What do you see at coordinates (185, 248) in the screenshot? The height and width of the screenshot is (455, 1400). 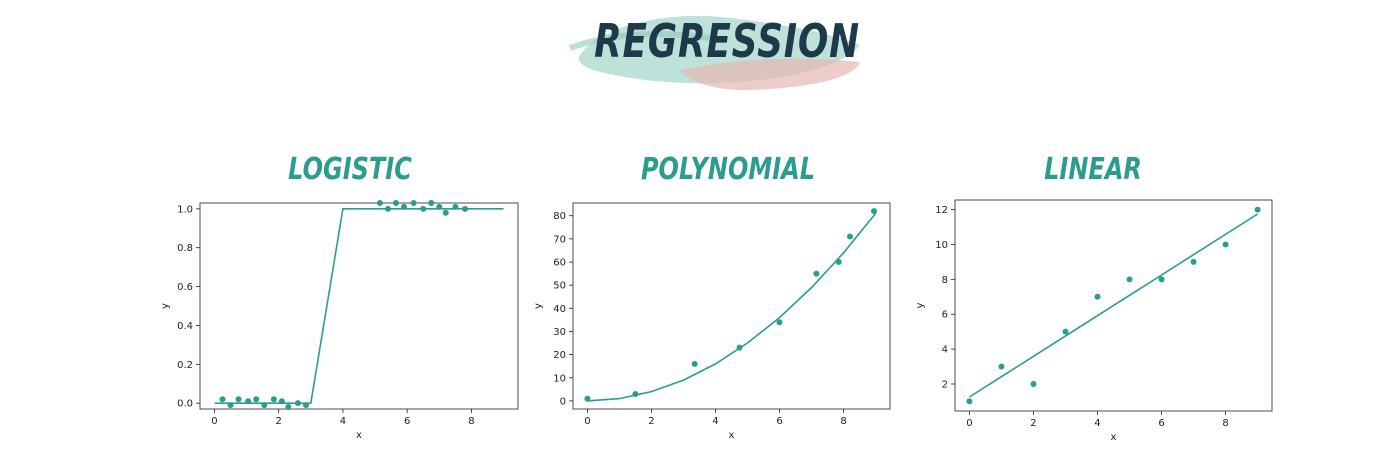 I see `y-tick-label: 0.8` at bounding box center [185, 248].